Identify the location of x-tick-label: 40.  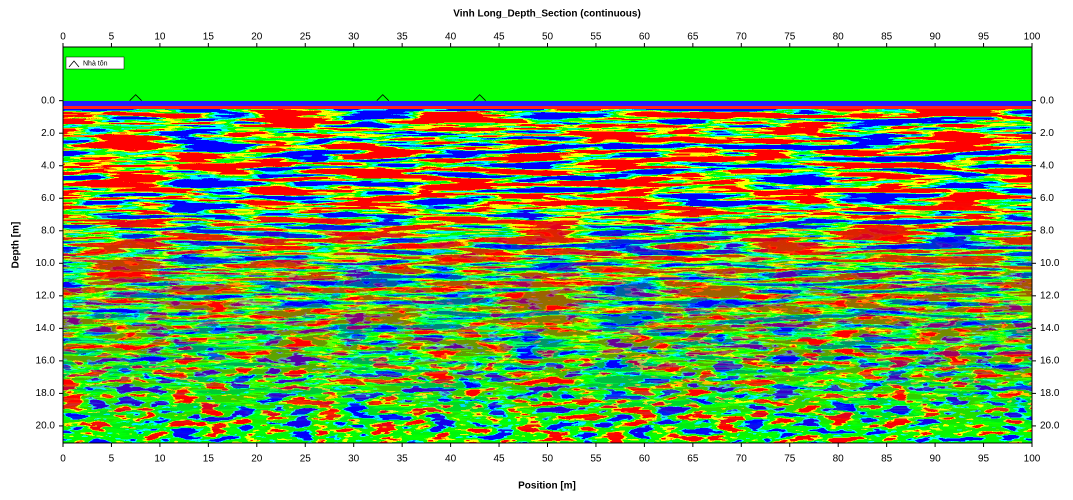
(451, 459).